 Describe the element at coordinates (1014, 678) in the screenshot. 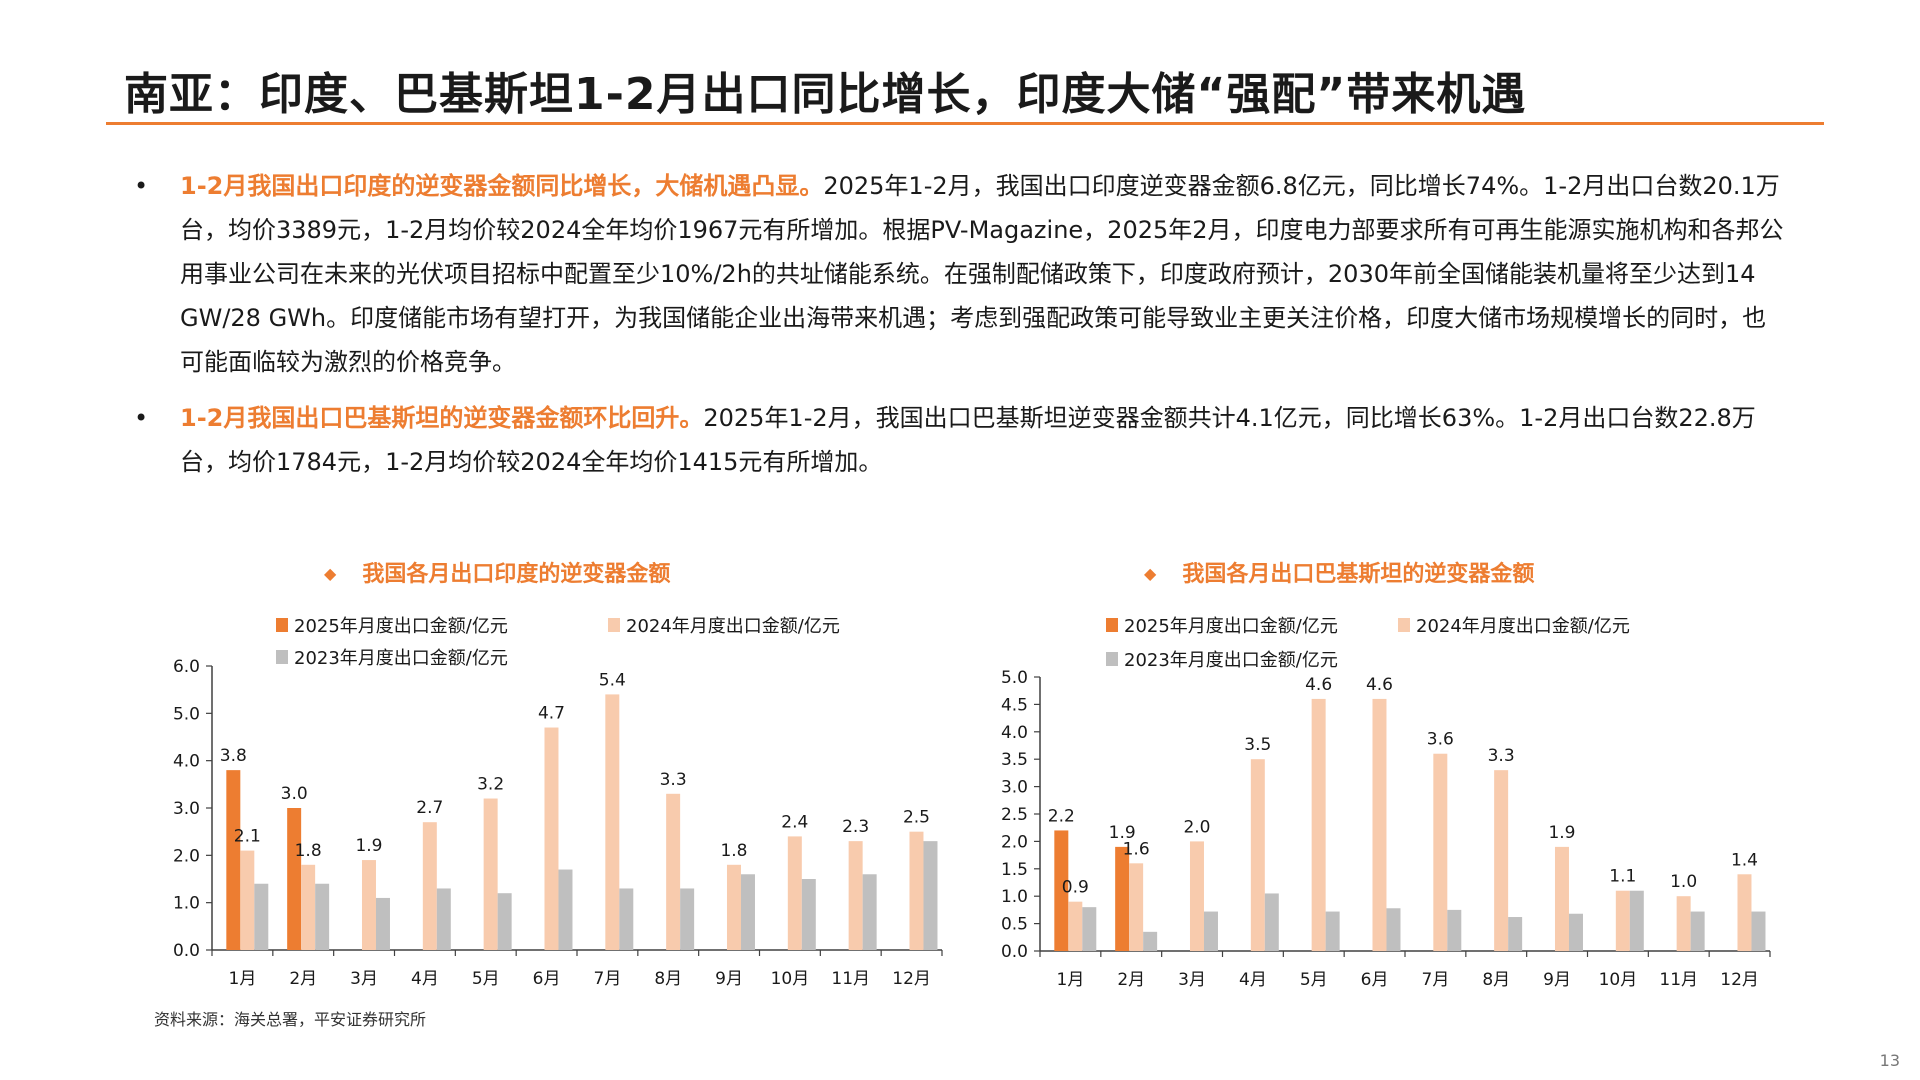

I see `y-tick-label: 5.0` at that location.